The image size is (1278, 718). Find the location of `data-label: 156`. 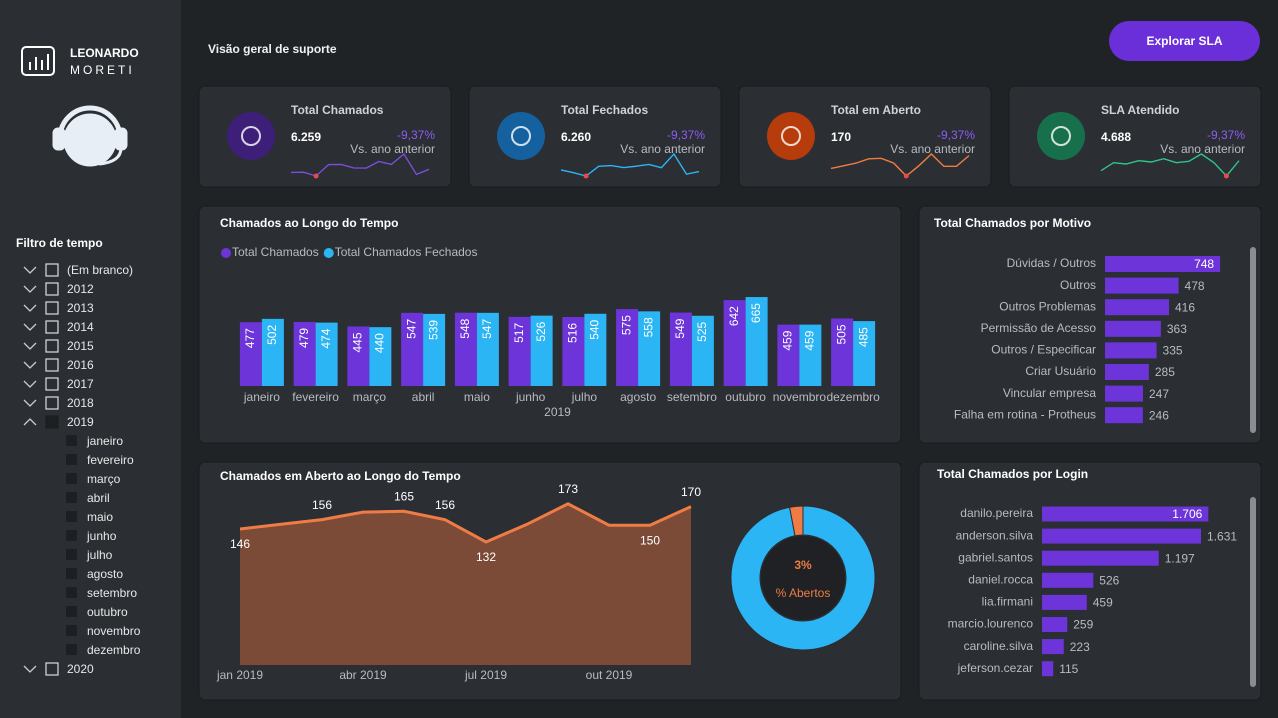

data-label: 156 is located at coordinates (322, 505).